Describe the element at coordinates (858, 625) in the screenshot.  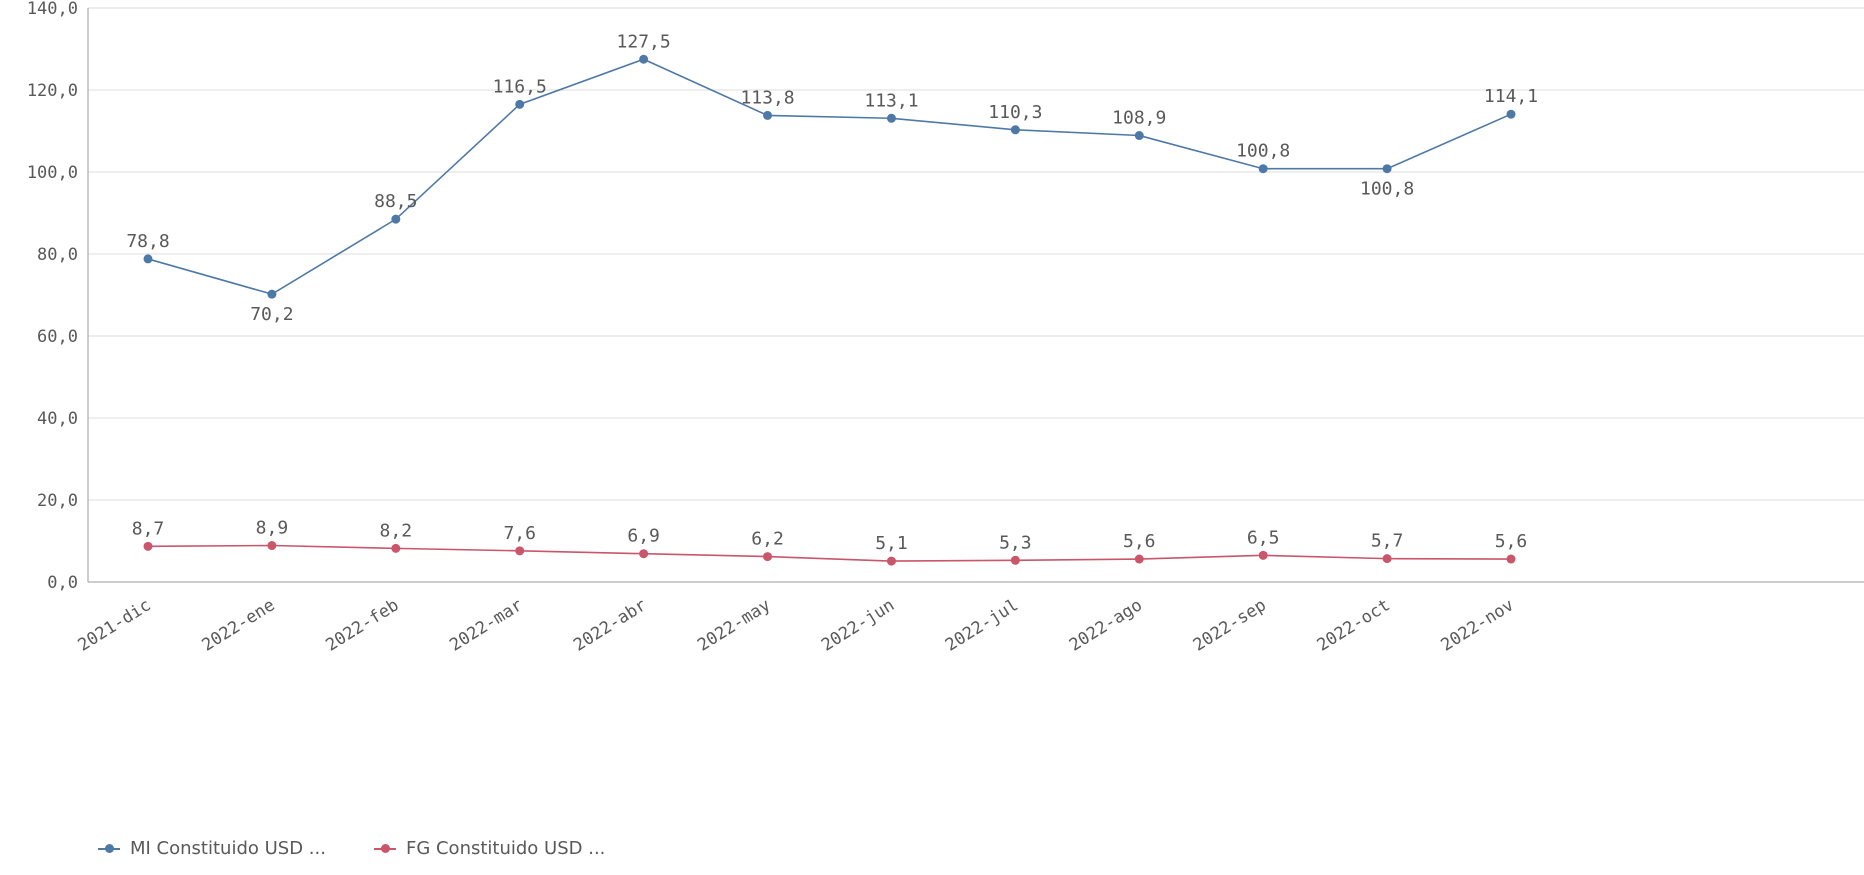
I see `x-tick-label: 2022-jun` at that location.